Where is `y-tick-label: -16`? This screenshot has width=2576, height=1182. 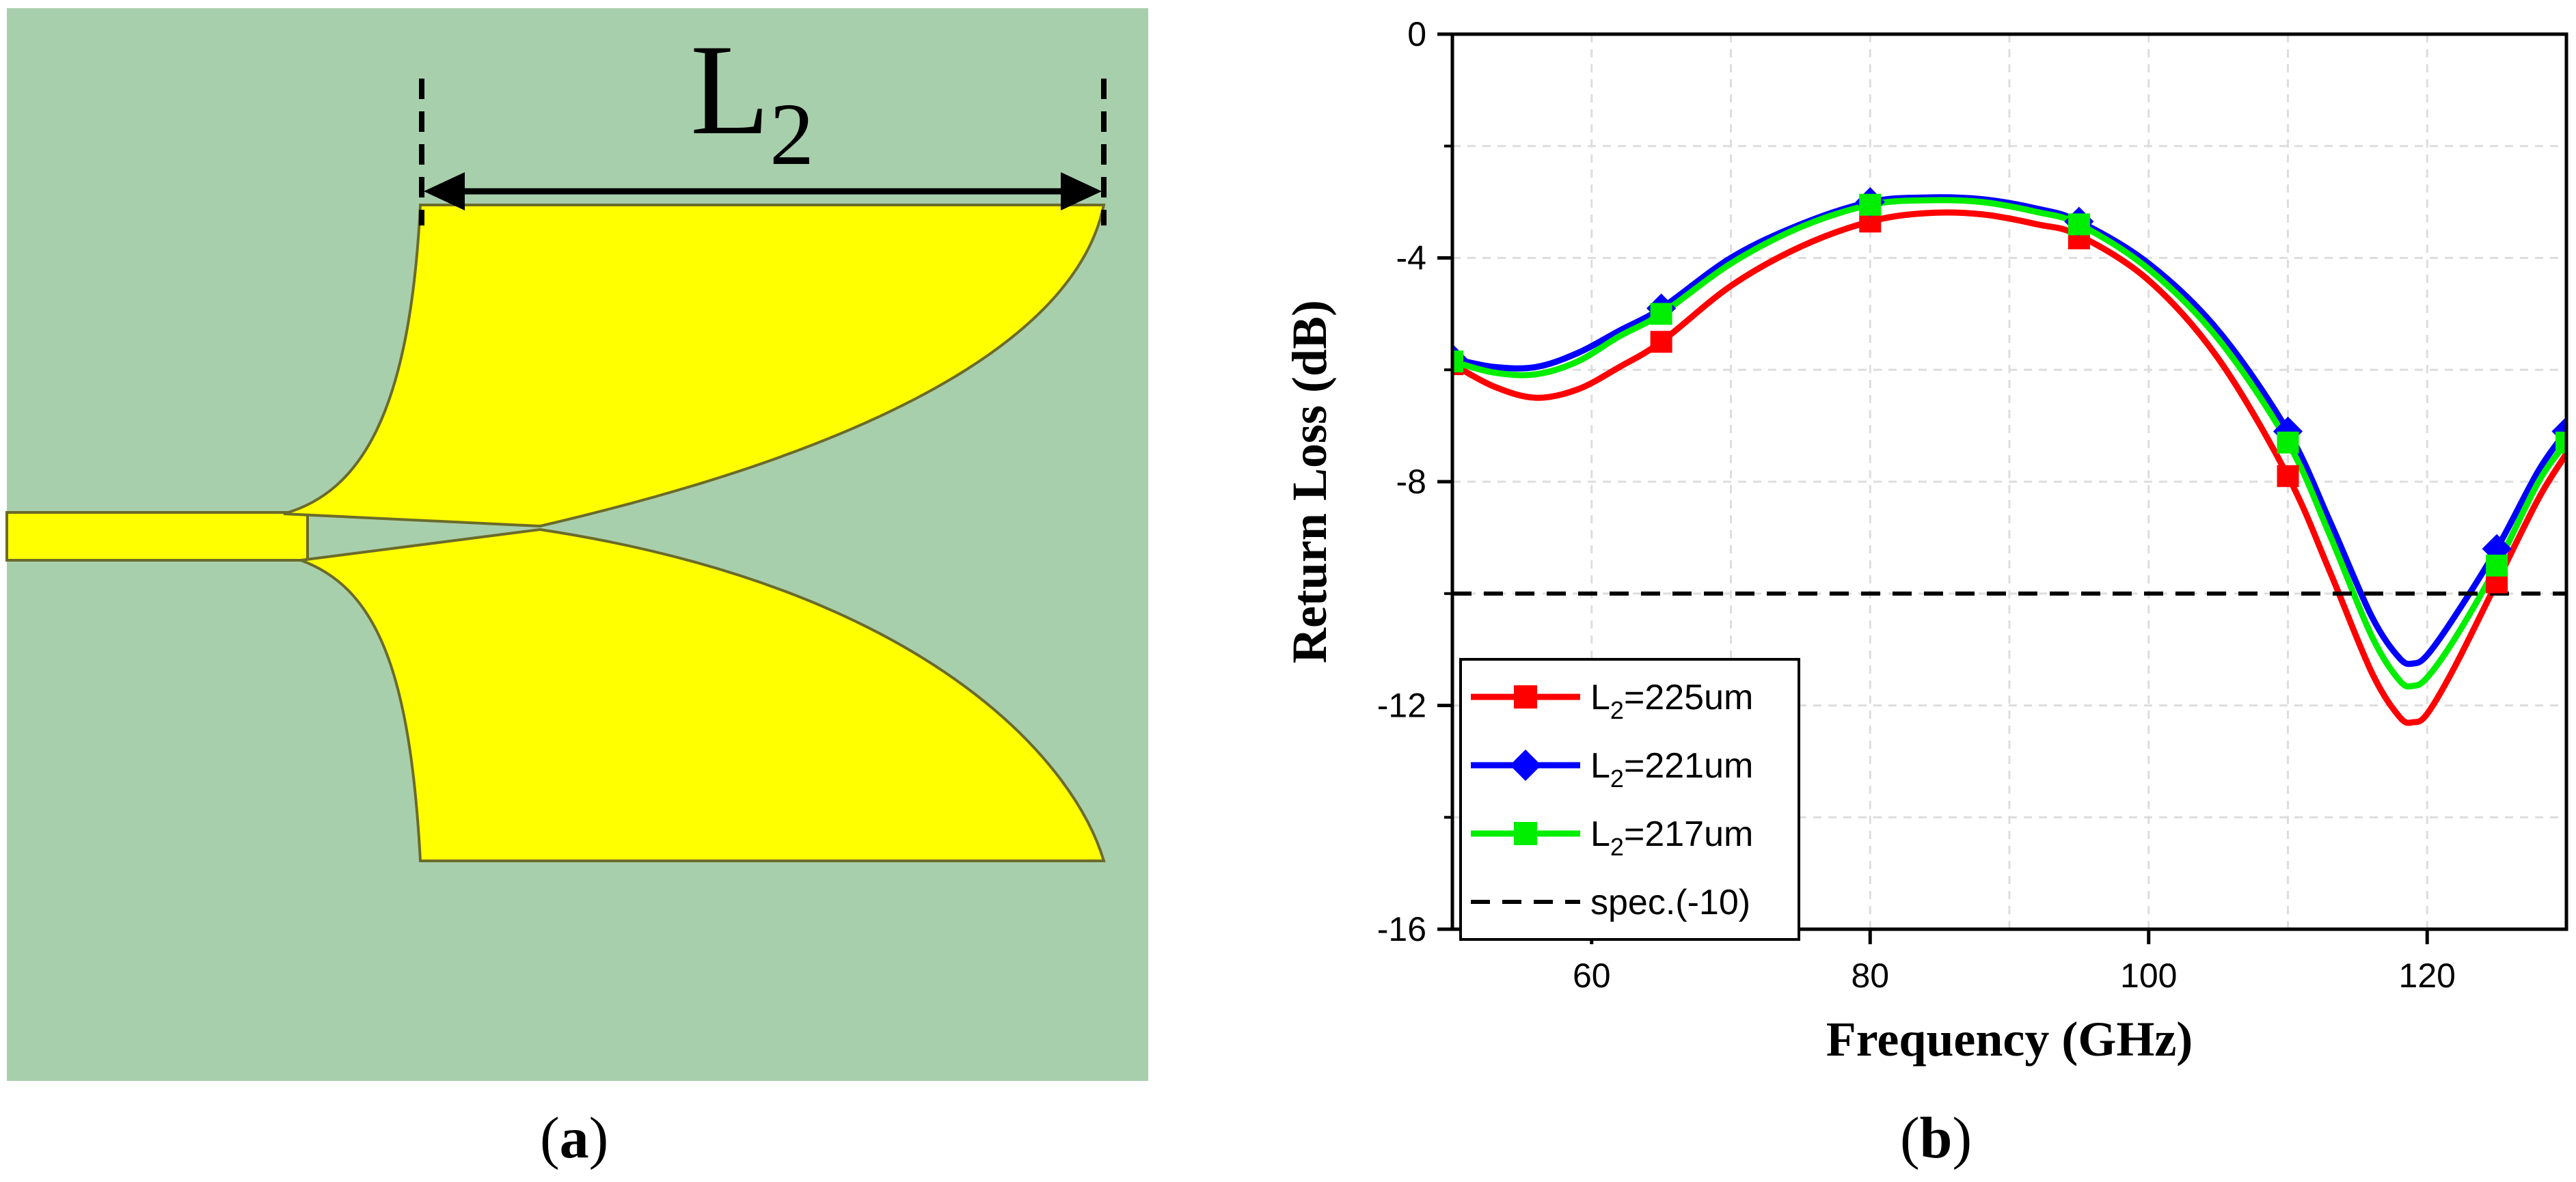 y-tick-label: -16 is located at coordinates (1402, 929).